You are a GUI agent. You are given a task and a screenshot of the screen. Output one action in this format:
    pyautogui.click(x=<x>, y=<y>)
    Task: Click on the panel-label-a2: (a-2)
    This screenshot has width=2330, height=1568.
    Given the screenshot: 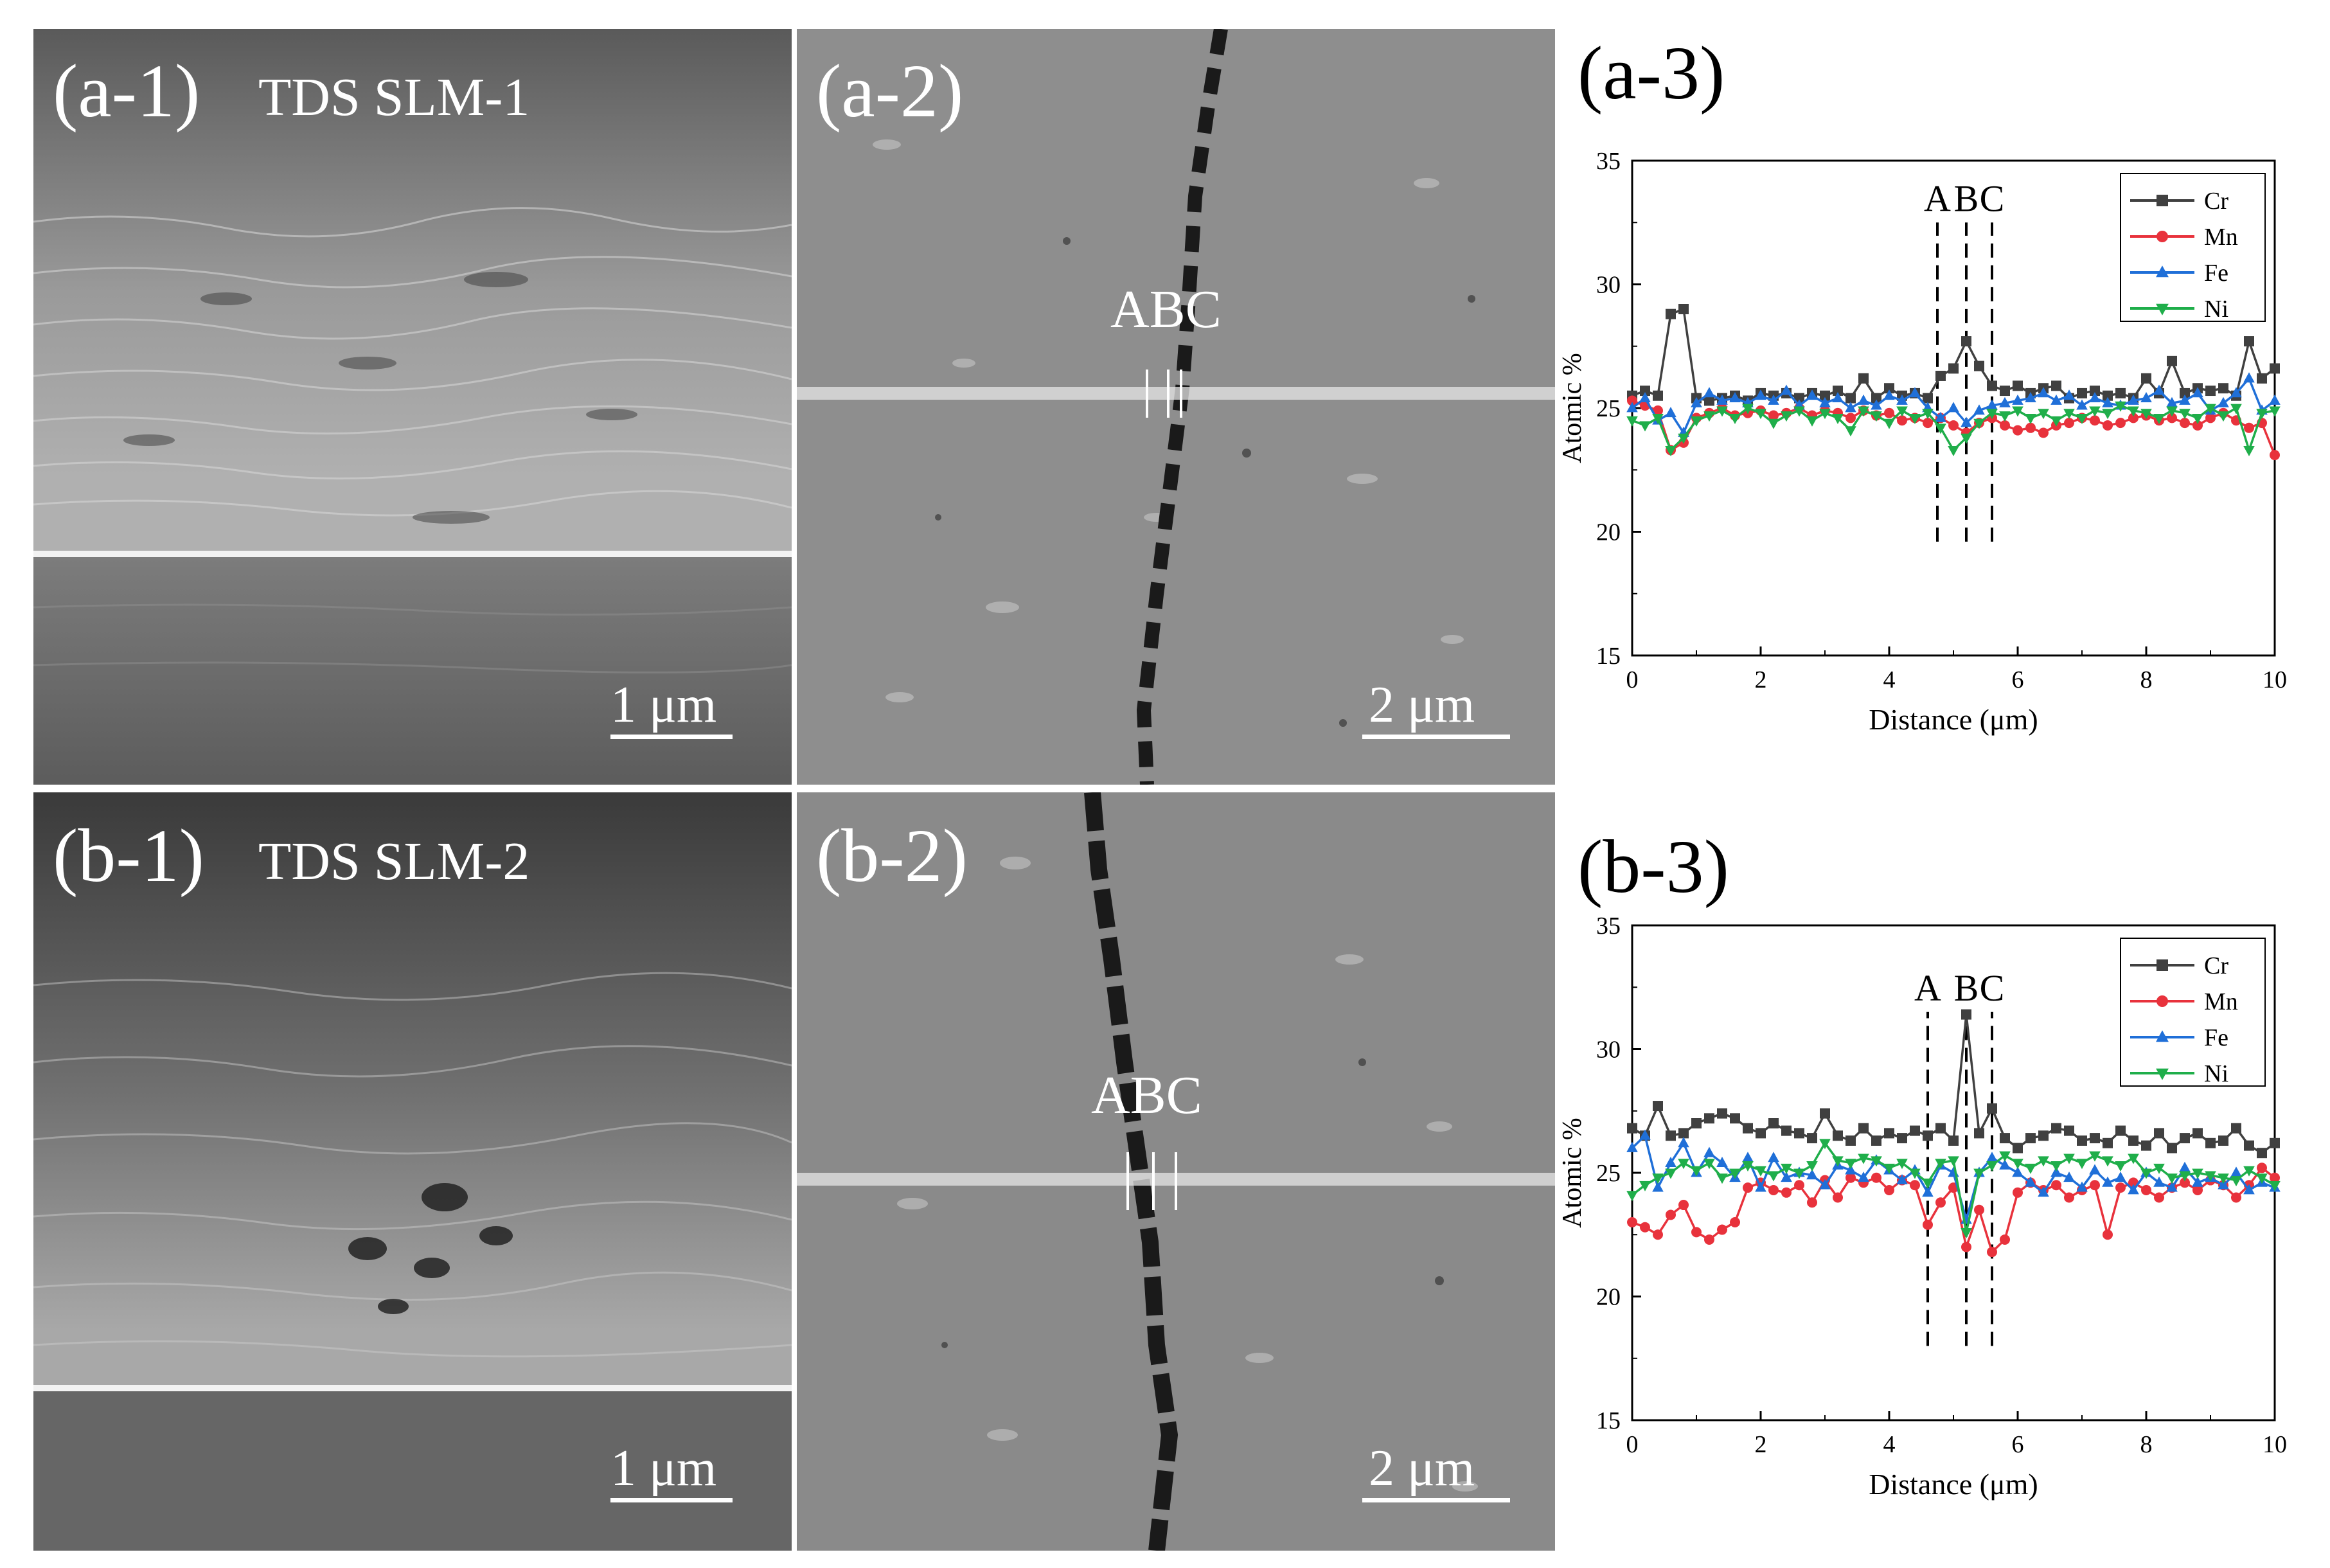 What is the action you would take?
    pyautogui.click(x=890, y=91)
    